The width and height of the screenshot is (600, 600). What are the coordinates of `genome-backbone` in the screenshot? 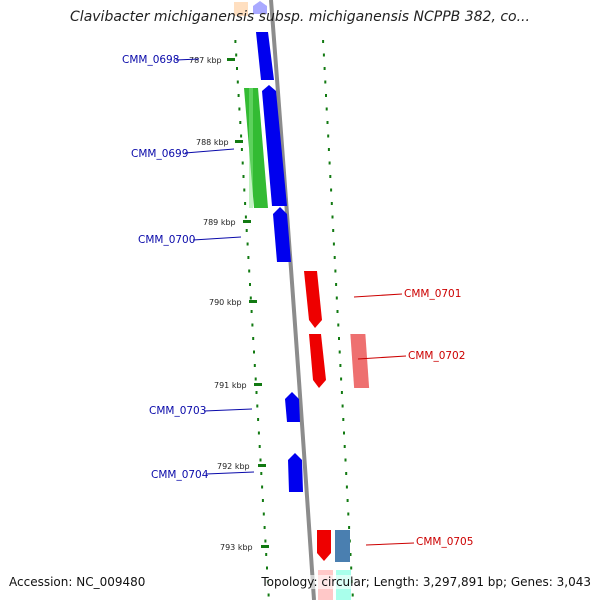 It's located at (292, 300).